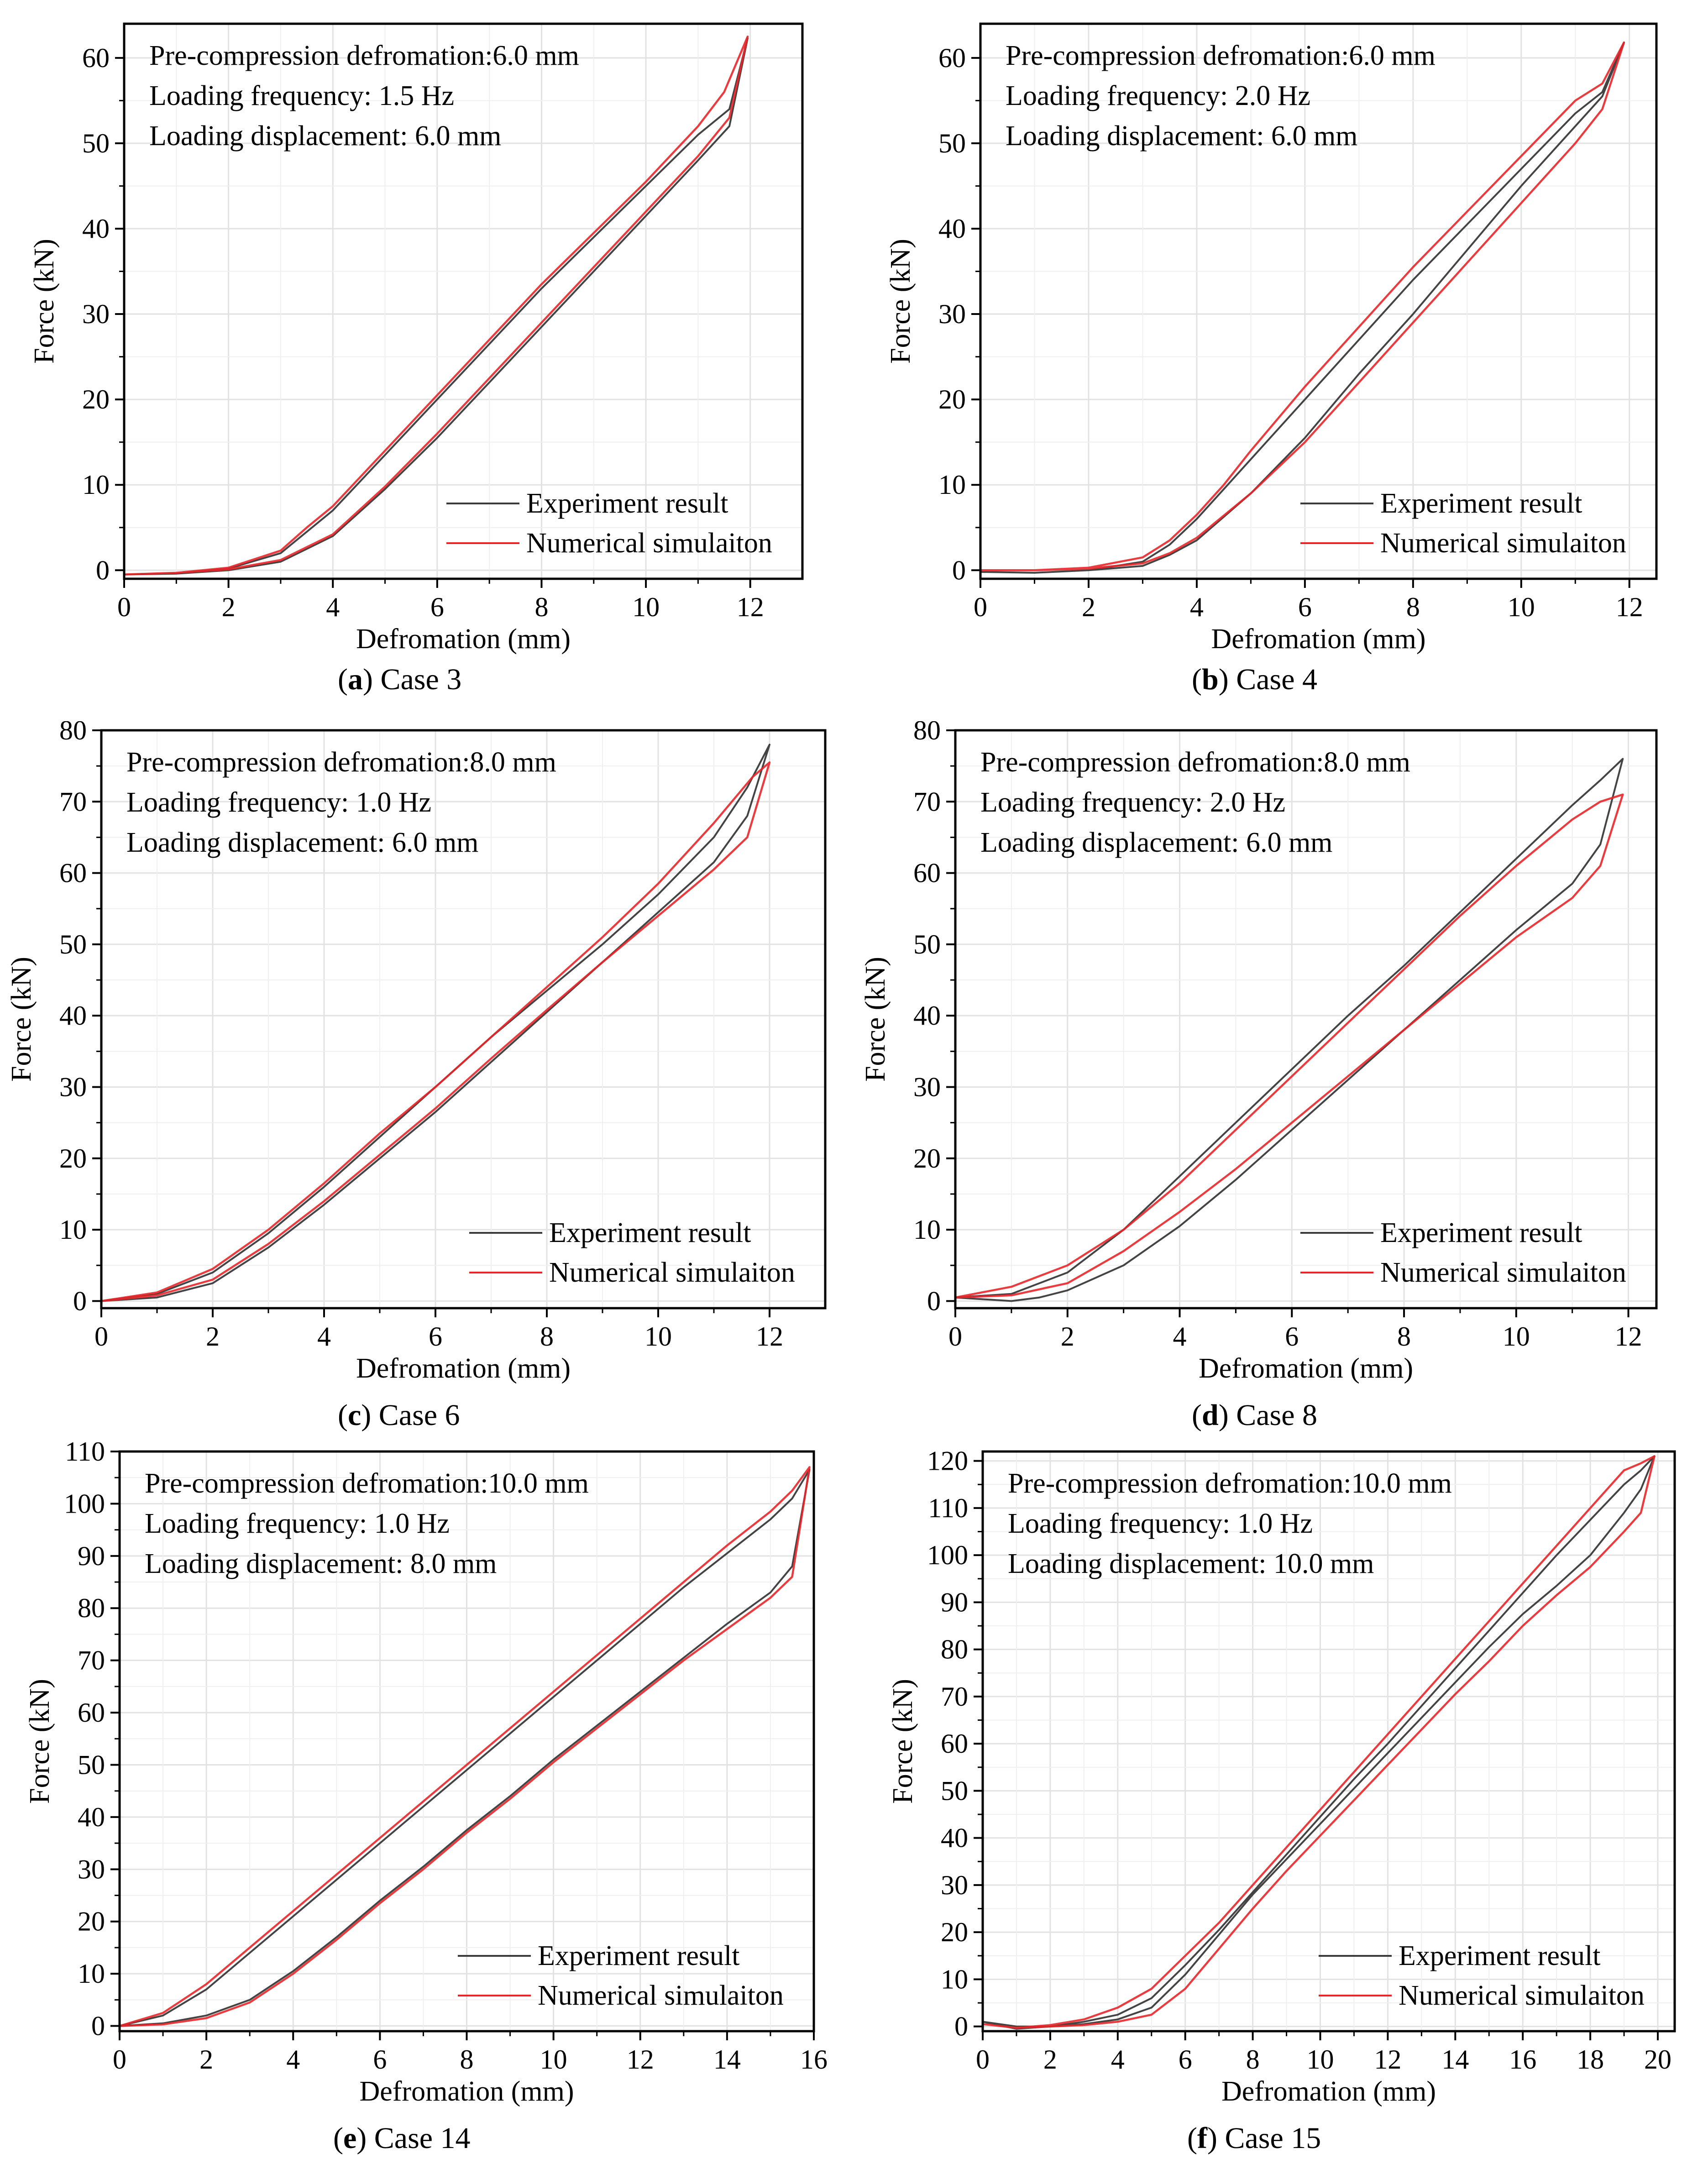 The image size is (1708, 2164). What do you see at coordinates (948, 1508) in the screenshot?
I see `y-tick-label: 110` at bounding box center [948, 1508].